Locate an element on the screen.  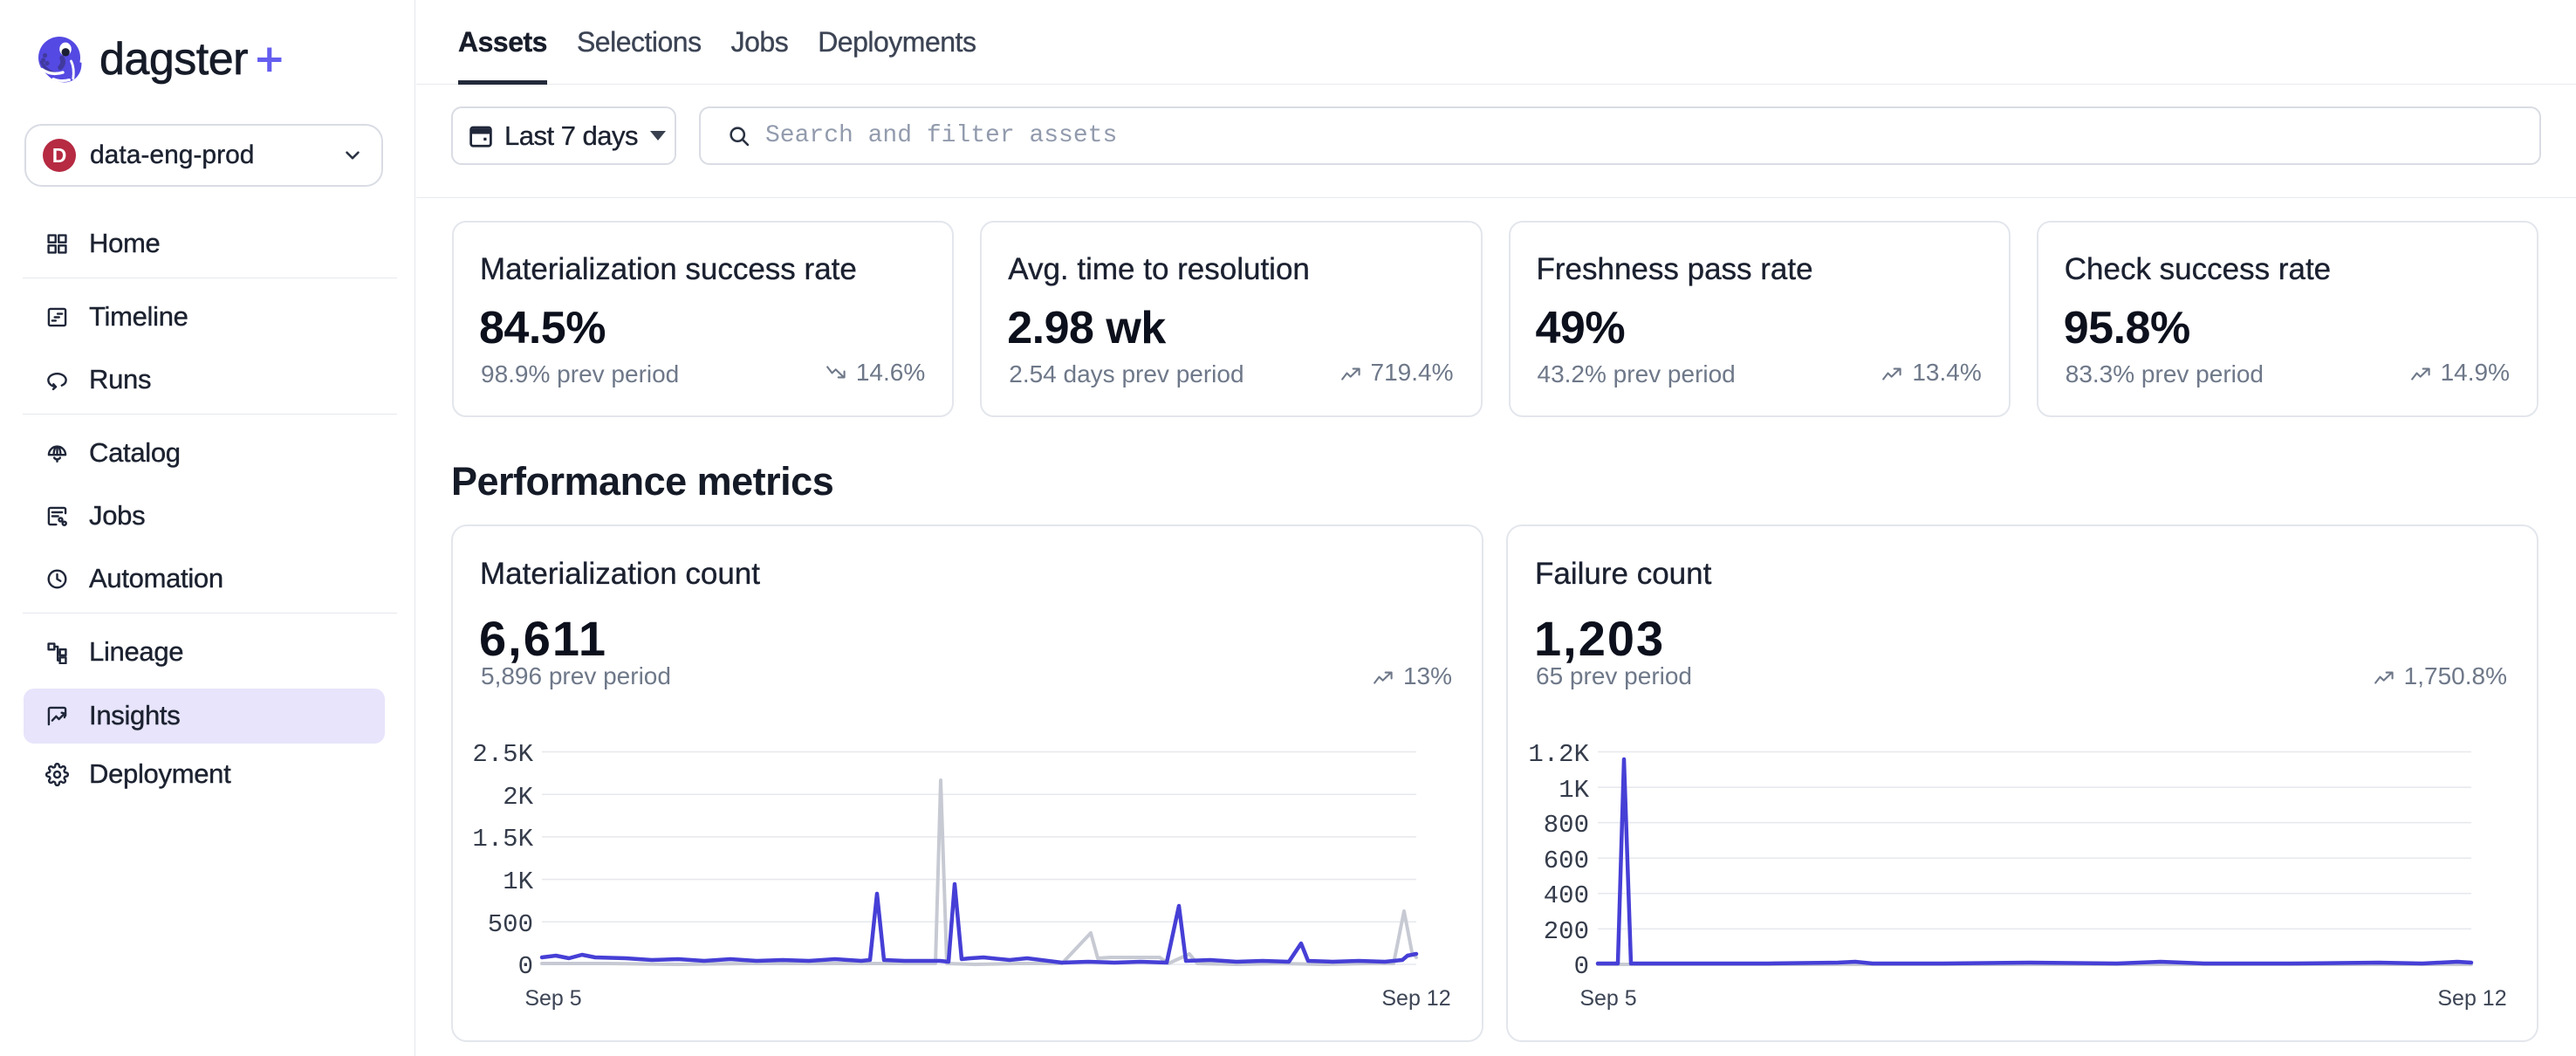
svg-text: 200 is located at coordinates (1567, 931).